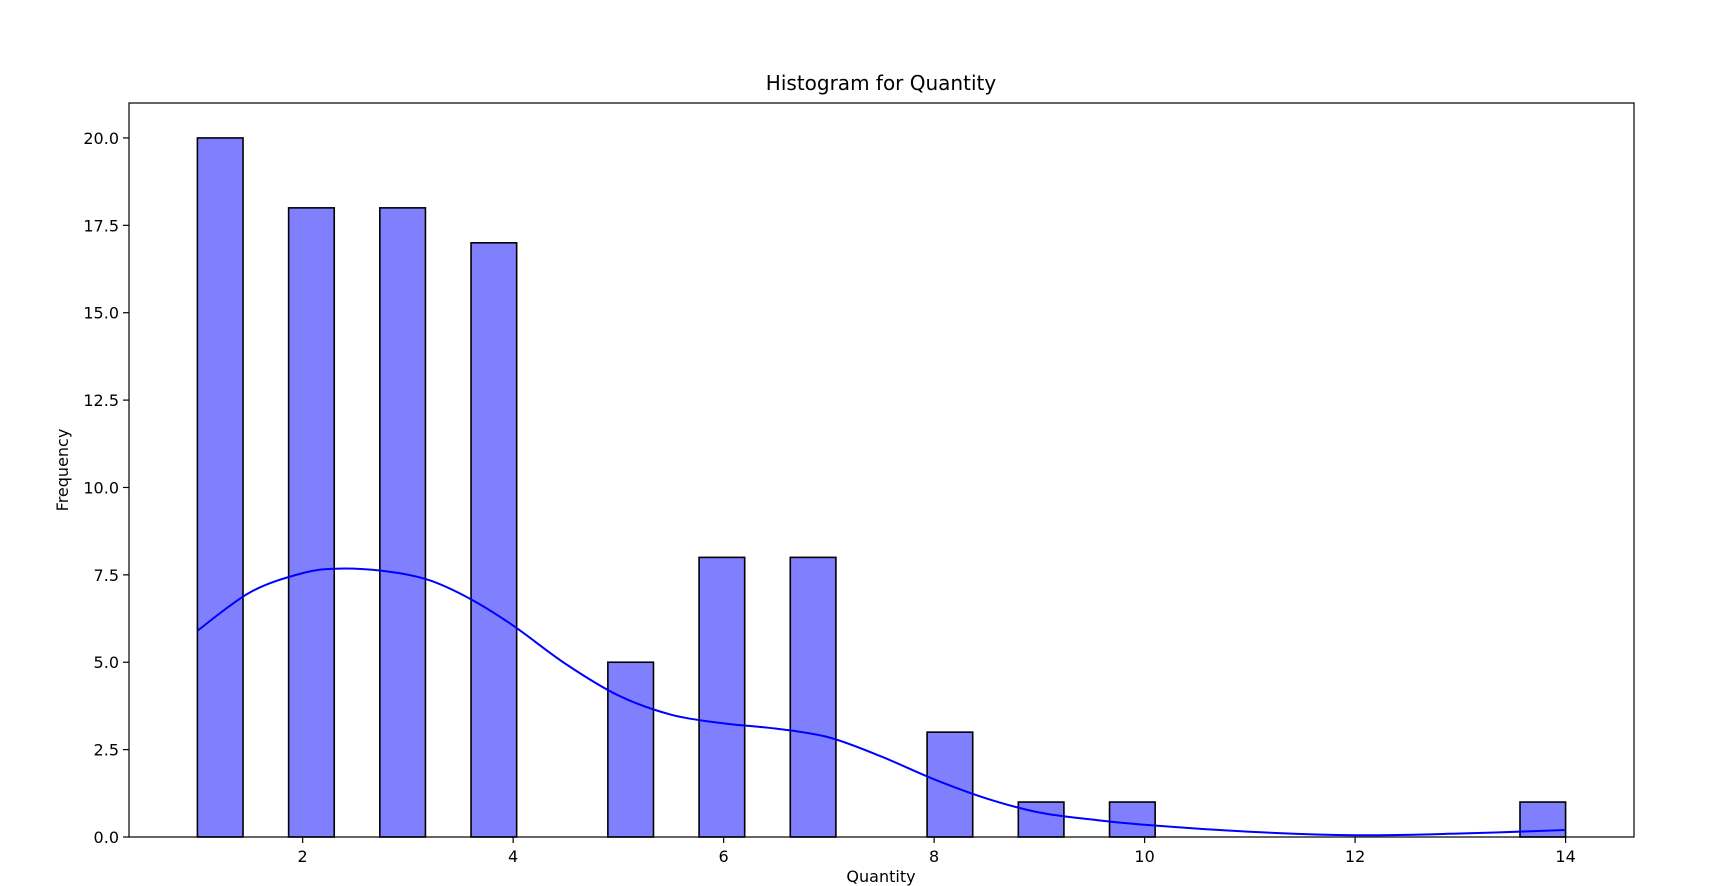 This screenshot has width=1718, height=886. Describe the element at coordinates (101, 225) in the screenshot. I see `y-tick-label: 17.5` at that location.